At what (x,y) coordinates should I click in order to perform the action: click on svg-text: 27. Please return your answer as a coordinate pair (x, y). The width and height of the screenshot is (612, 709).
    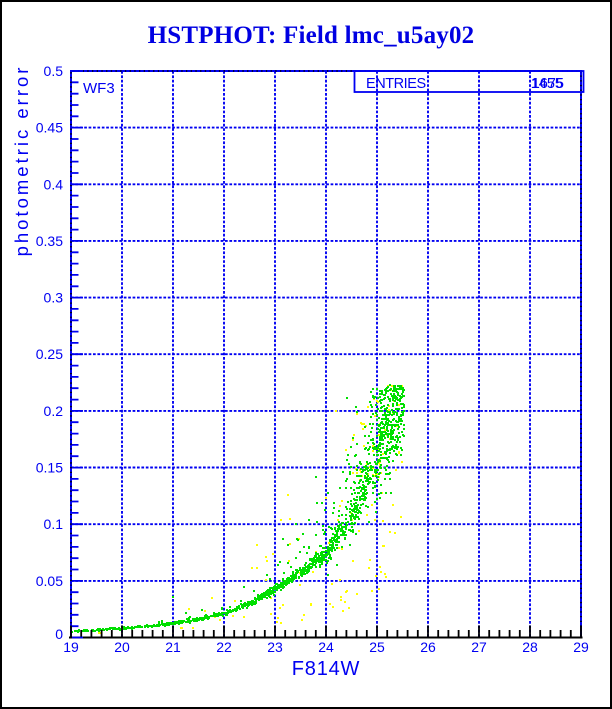
    Looking at the image, I should click on (479, 647).